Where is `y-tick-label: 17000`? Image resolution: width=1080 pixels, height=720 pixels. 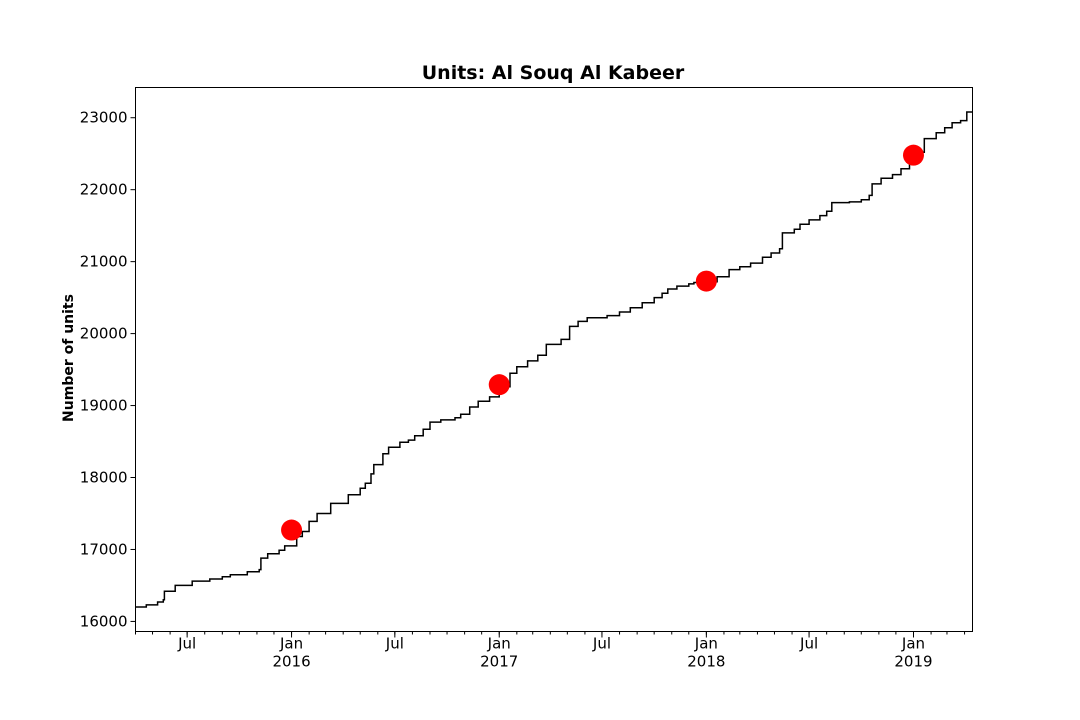
y-tick-label: 17000 is located at coordinates (104, 549).